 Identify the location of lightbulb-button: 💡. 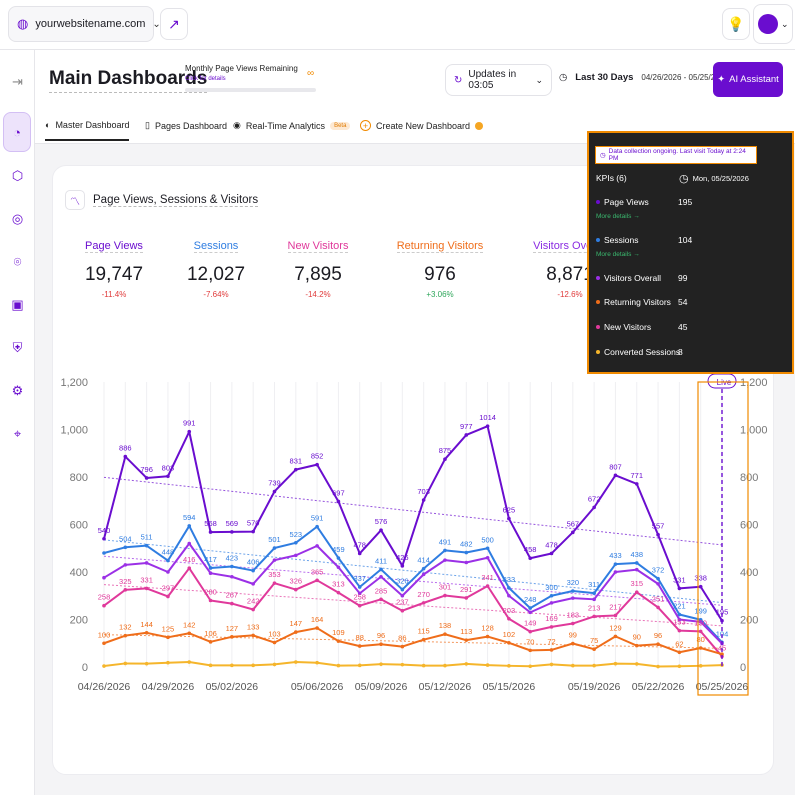
(736, 24).